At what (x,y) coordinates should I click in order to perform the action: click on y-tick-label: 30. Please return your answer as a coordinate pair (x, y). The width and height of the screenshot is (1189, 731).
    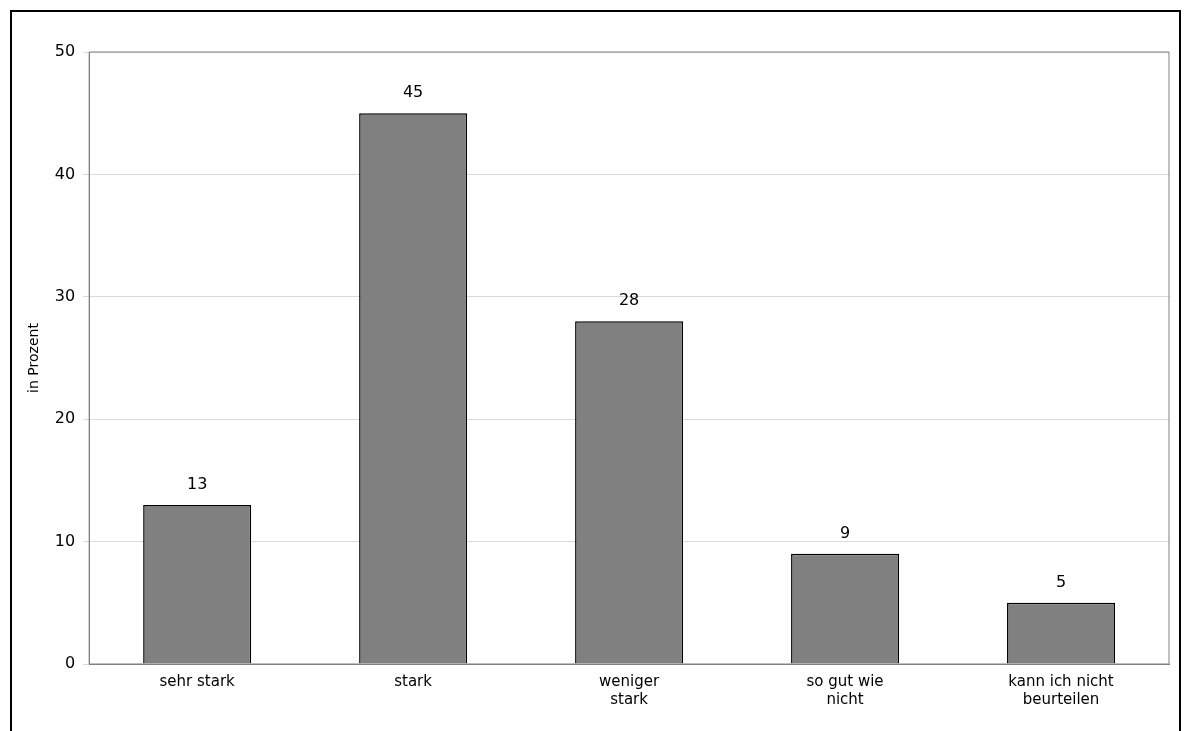
    Looking at the image, I should click on (65, 295).